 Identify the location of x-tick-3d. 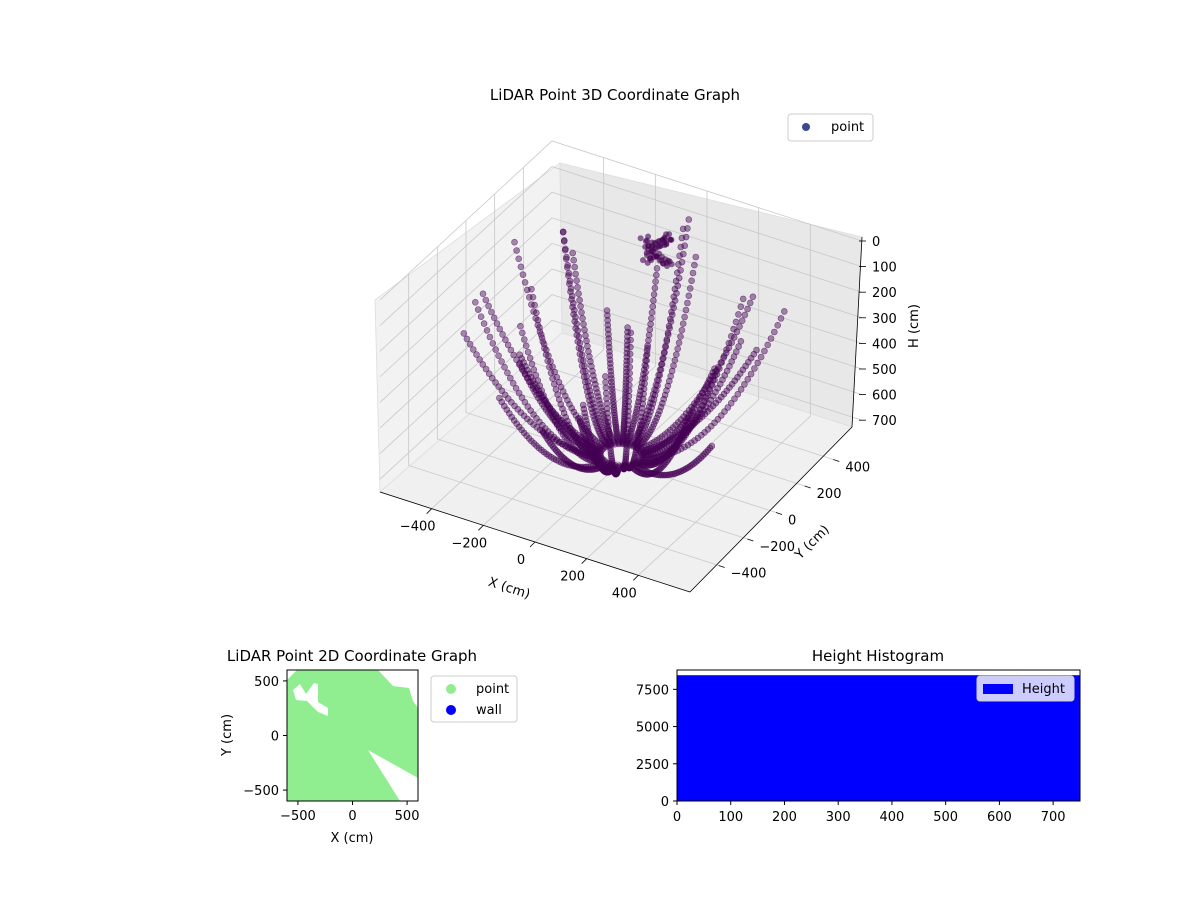
(532, 544).